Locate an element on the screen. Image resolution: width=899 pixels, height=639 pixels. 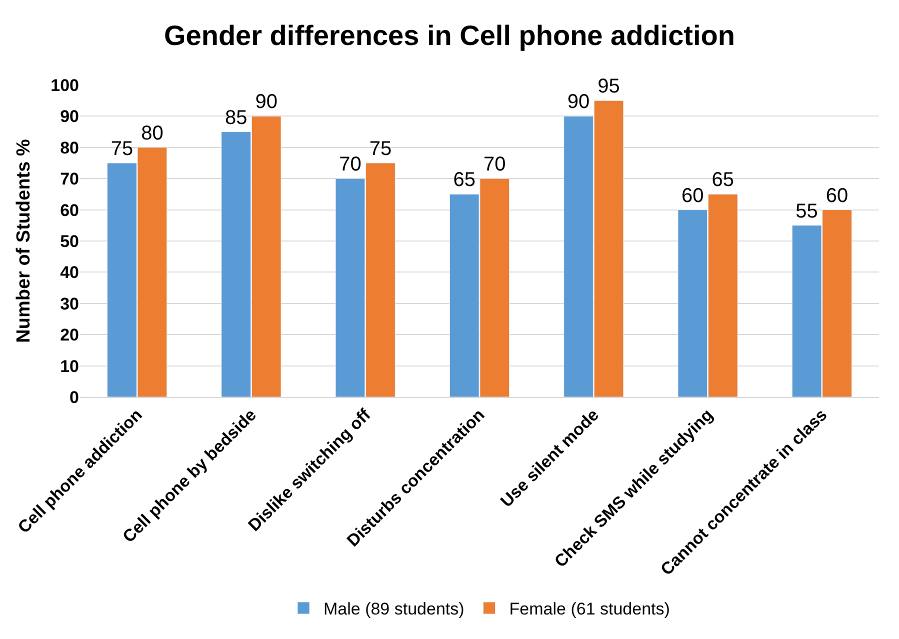
legend-label: Male (89 students) is located at coordinates (394, 609).